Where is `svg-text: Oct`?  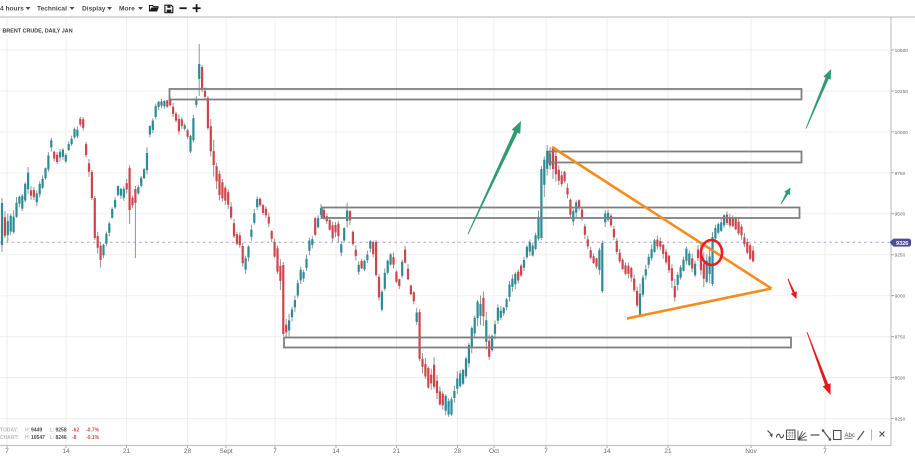
svg-text: Oct is located at coordinates (494, 451).